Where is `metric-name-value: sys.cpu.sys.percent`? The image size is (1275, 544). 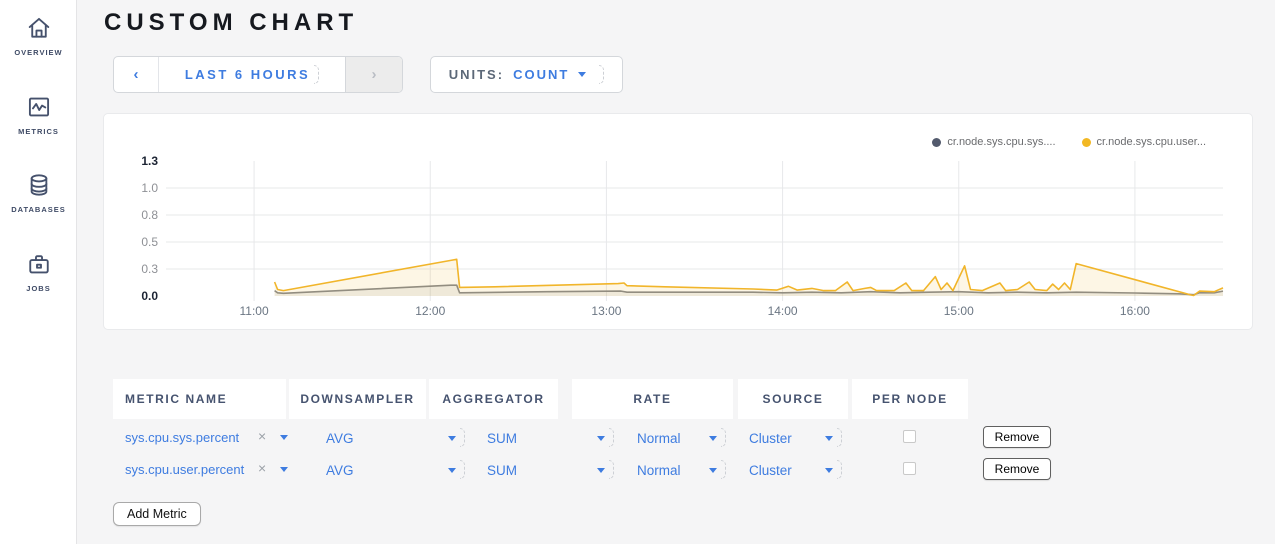 metric-name-value: sys.cpu.sys.percent is located at coordinates (182, 437).